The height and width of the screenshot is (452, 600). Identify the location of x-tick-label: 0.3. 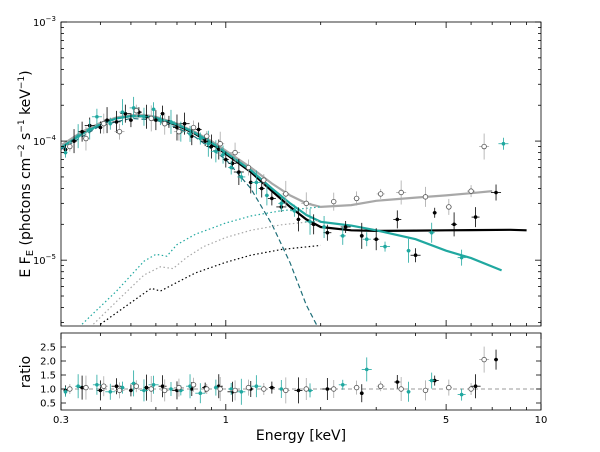
(61, 420).